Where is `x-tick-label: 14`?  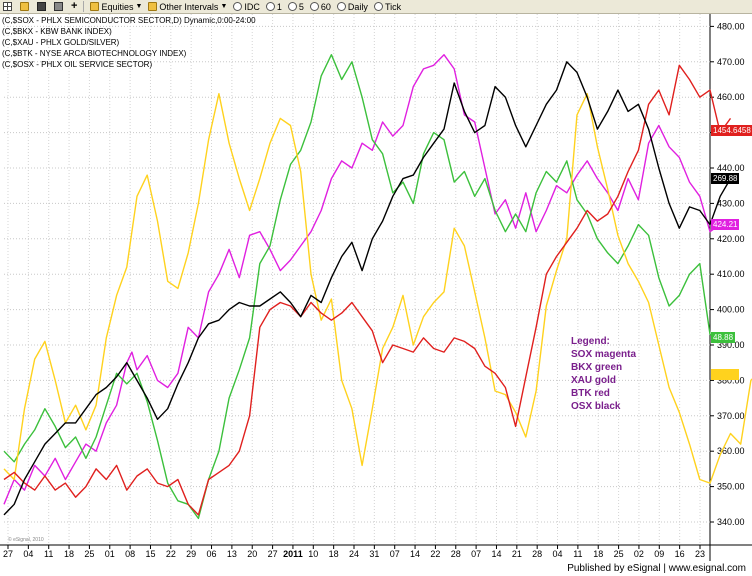
x-tick-label: 14 is located at coordinates (496, 554).